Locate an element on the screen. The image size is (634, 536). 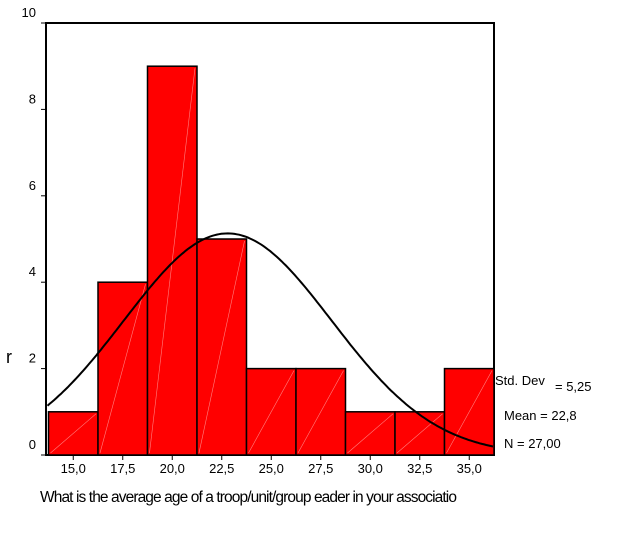
y-axis: 0 2 4 6 8 10 is located at coordinates (34, 230).